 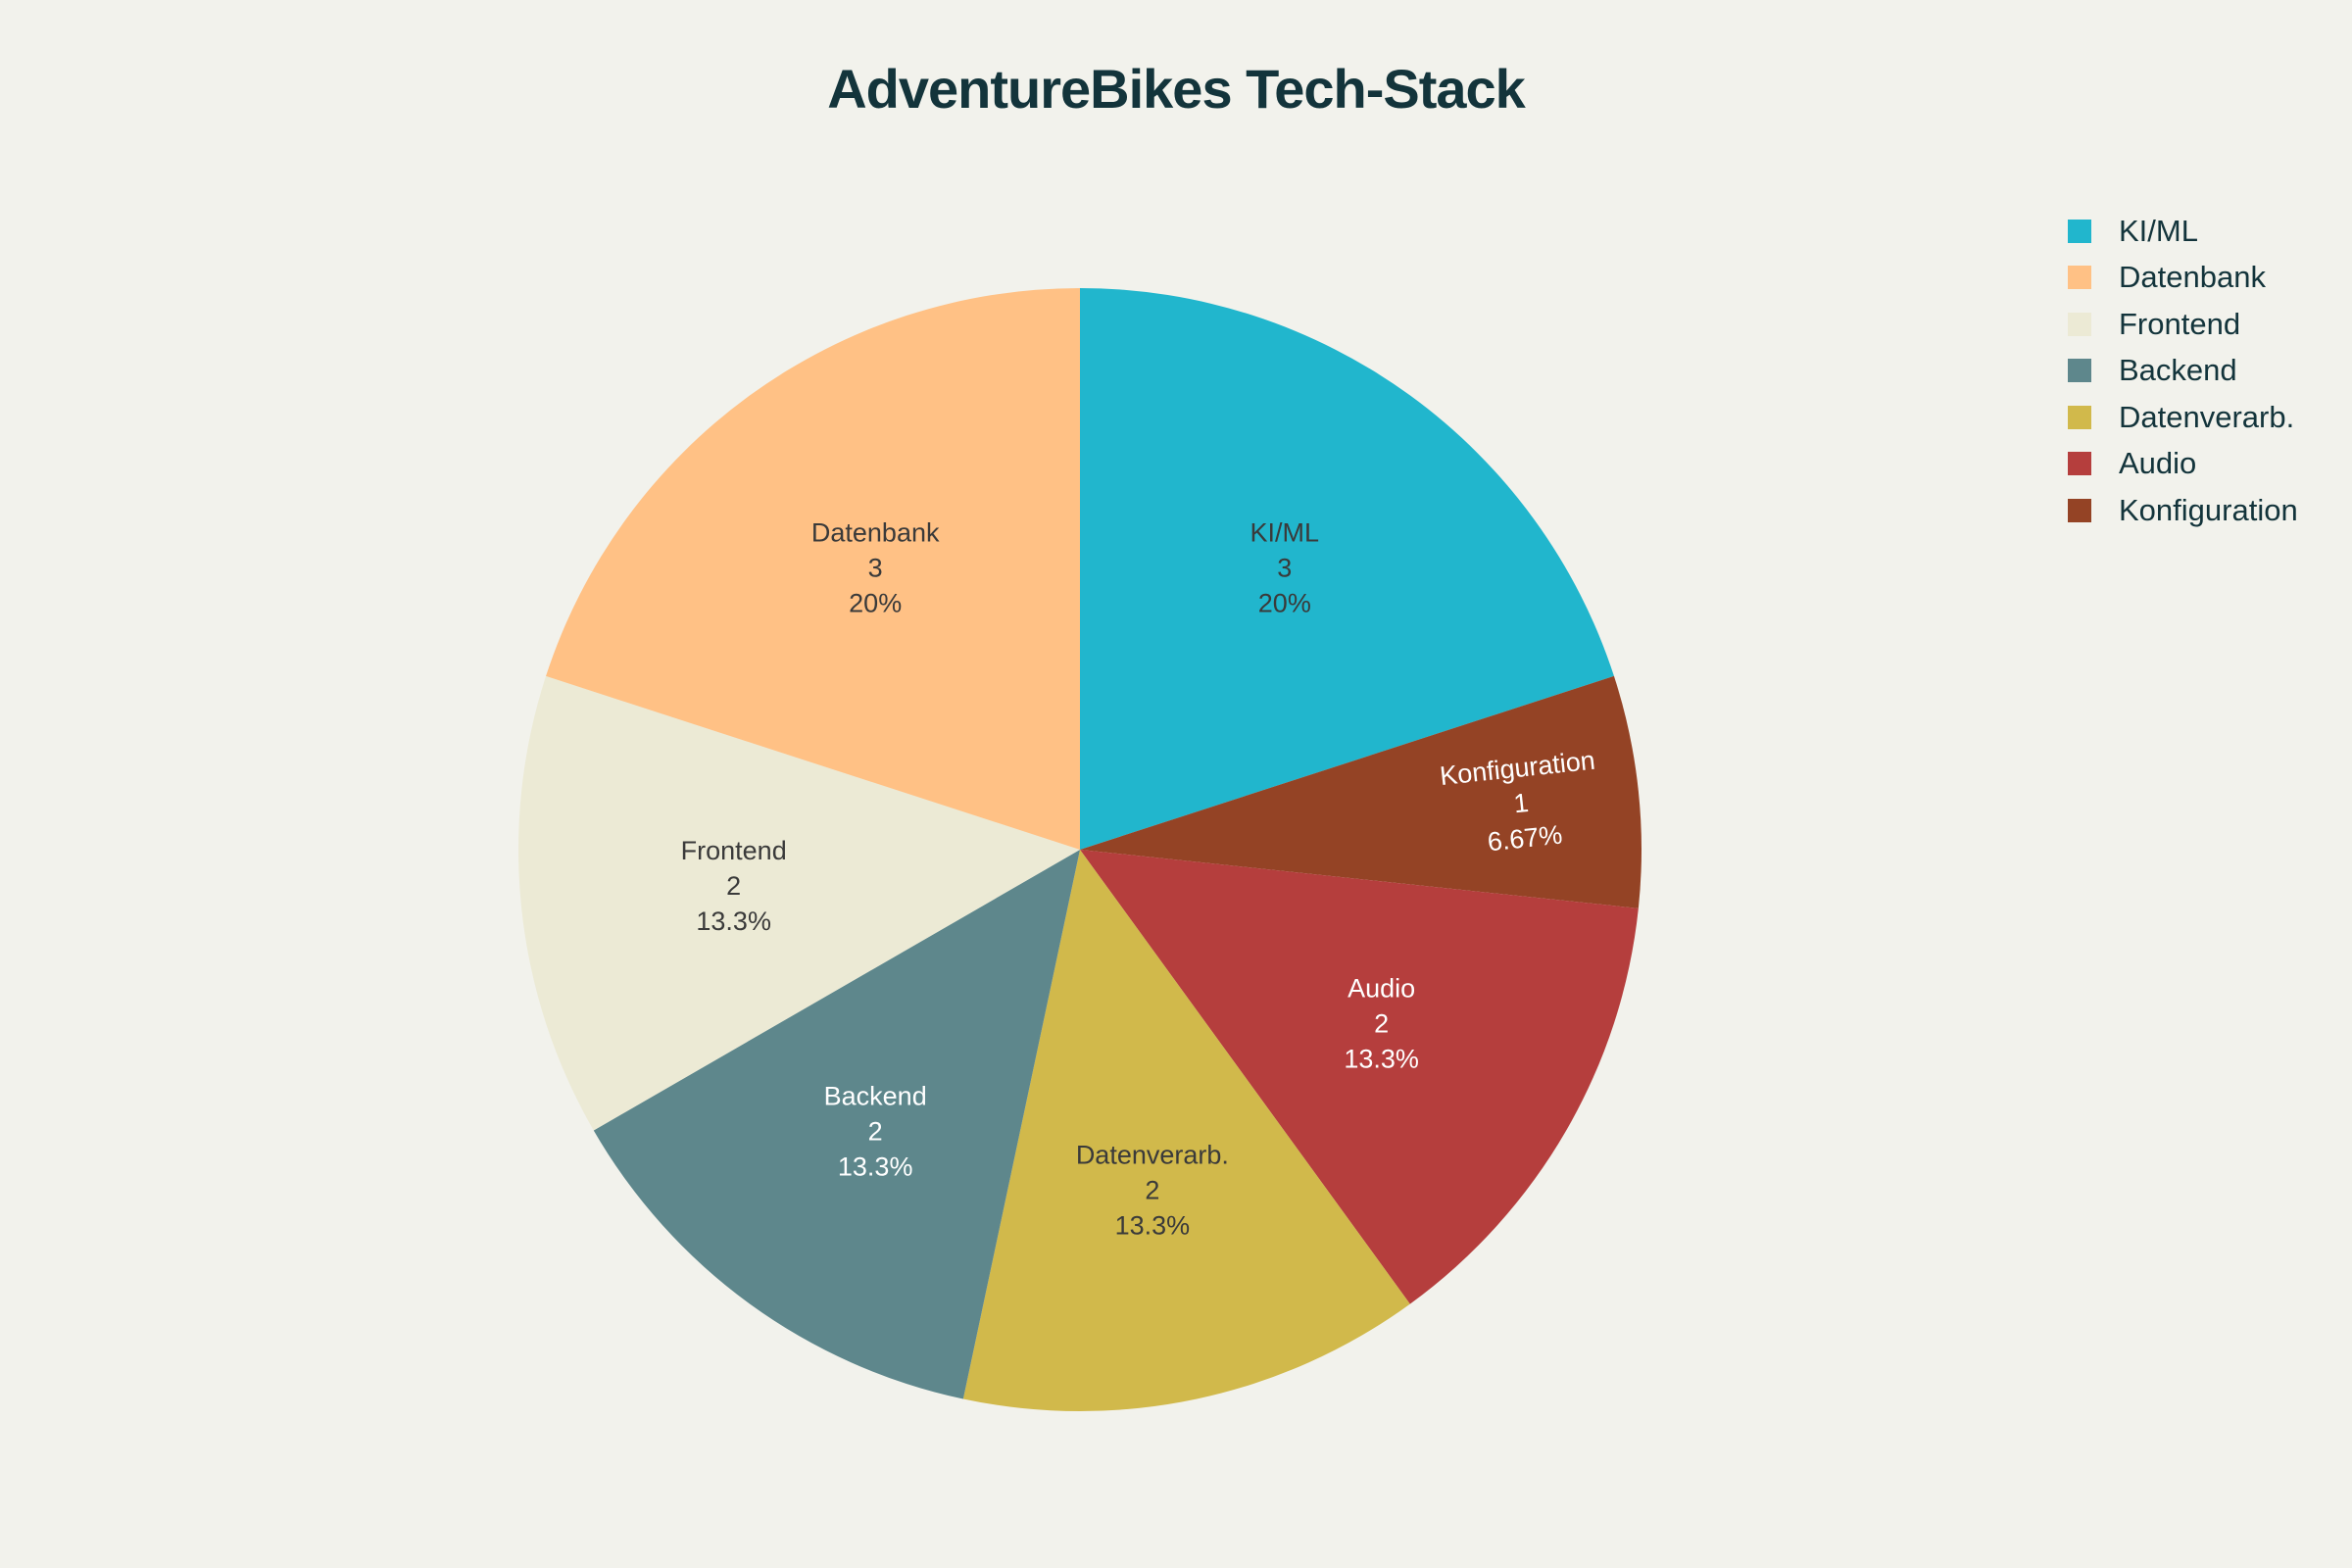 I want to click on slice-label-audio: Audio 2 13.3%, so click(x=1381, y=1024).